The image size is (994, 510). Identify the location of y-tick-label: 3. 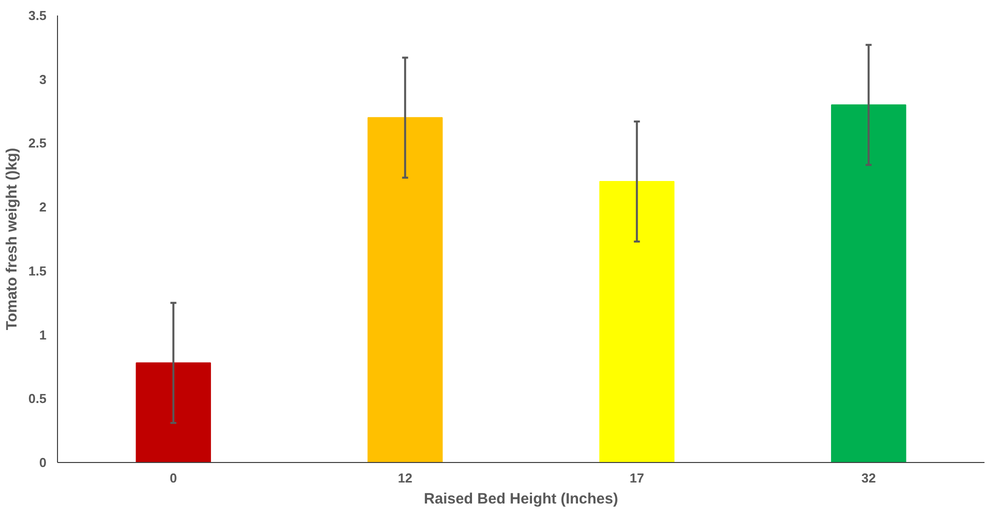
(43, 79).